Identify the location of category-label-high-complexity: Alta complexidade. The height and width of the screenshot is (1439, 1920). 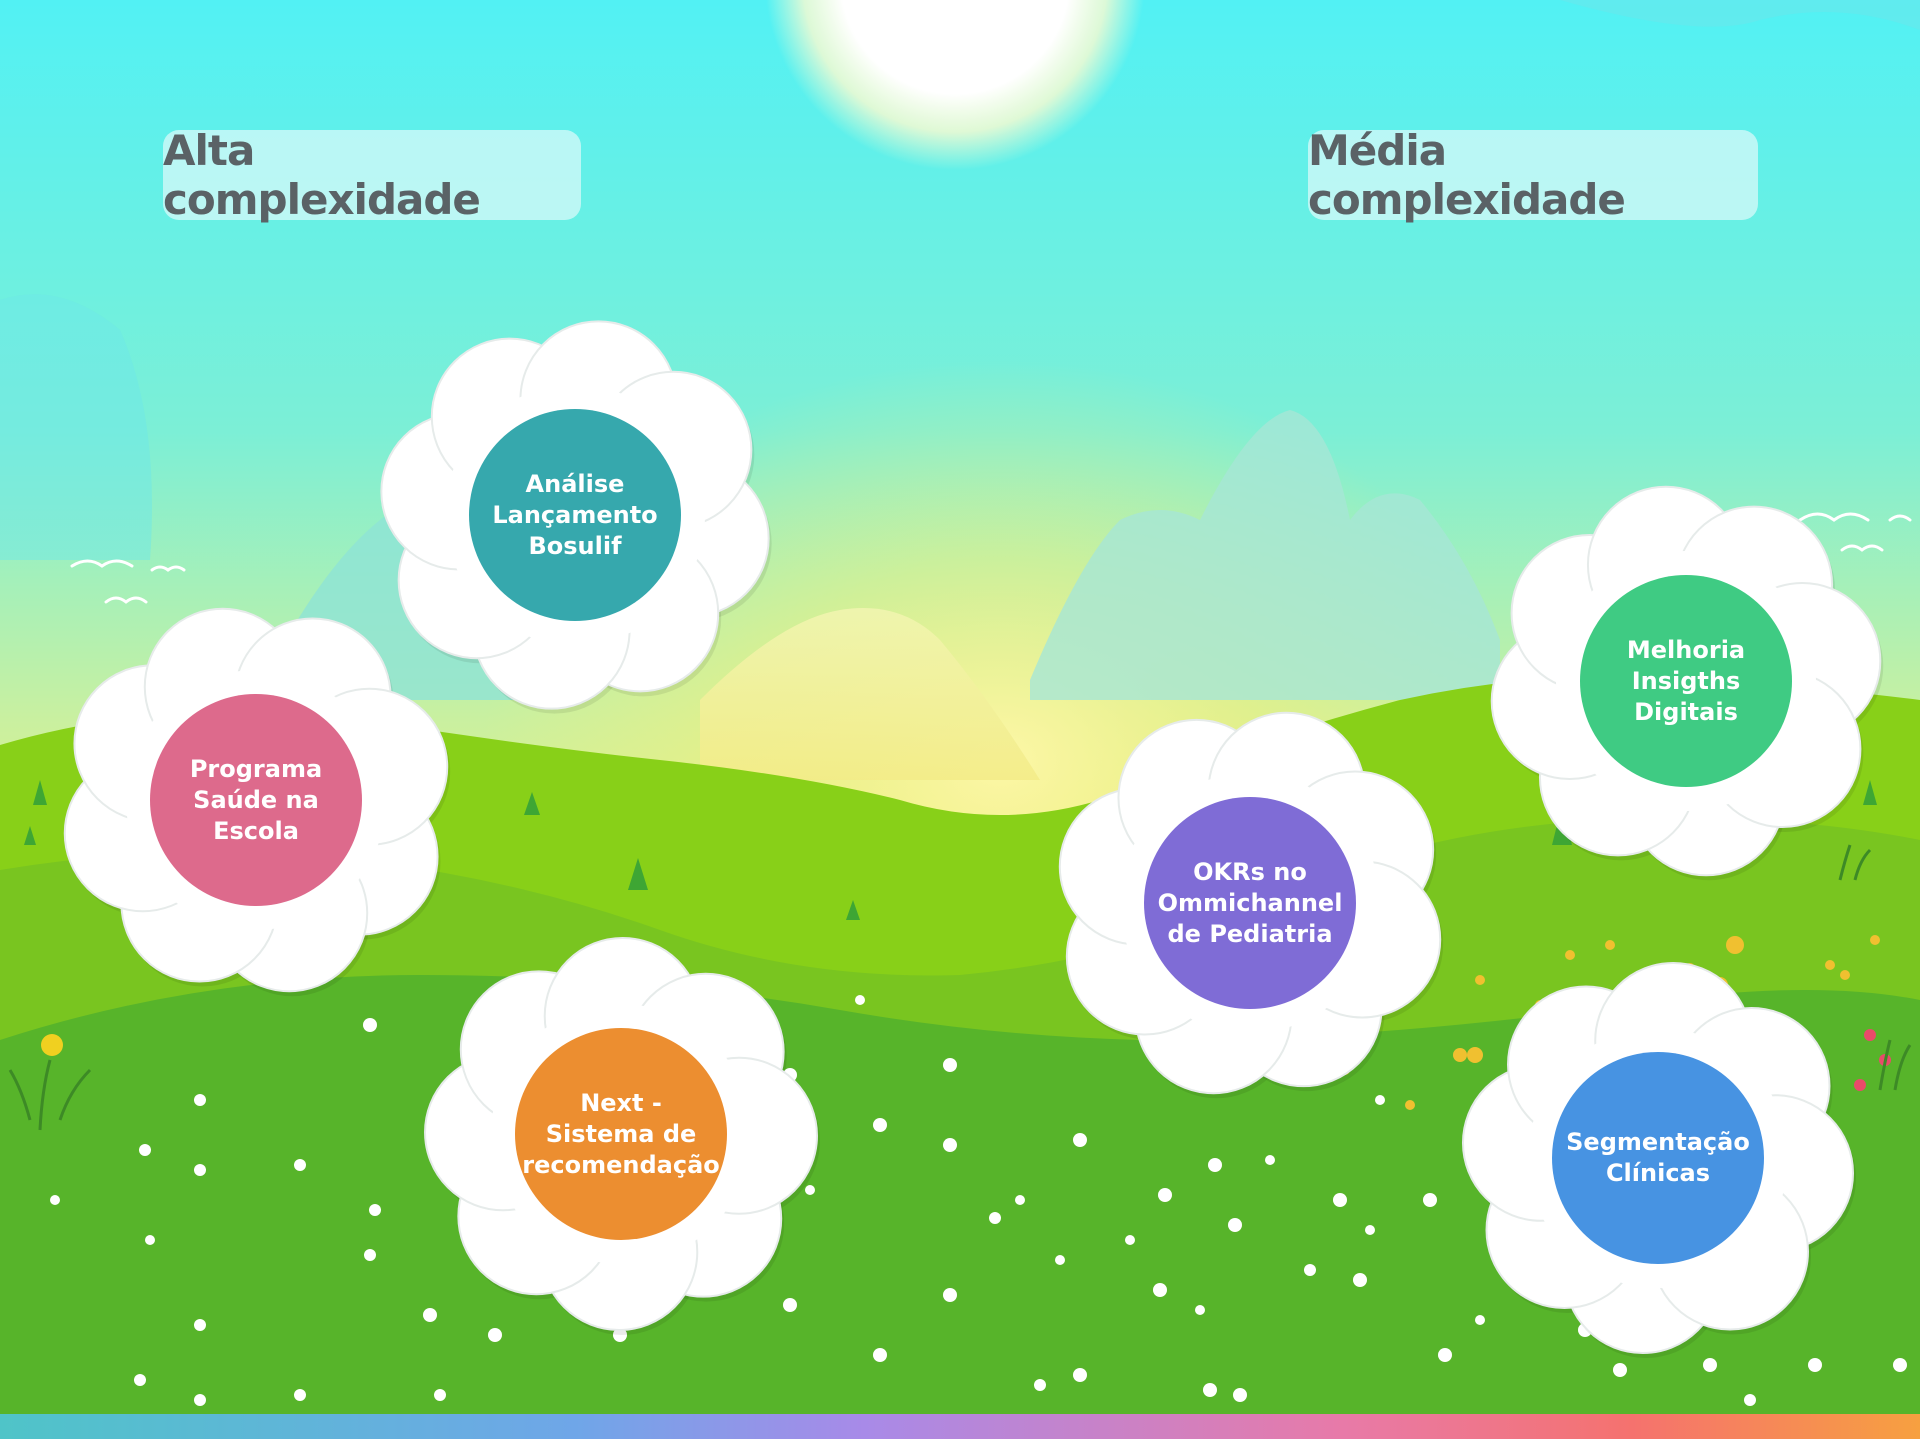
(372, 175).